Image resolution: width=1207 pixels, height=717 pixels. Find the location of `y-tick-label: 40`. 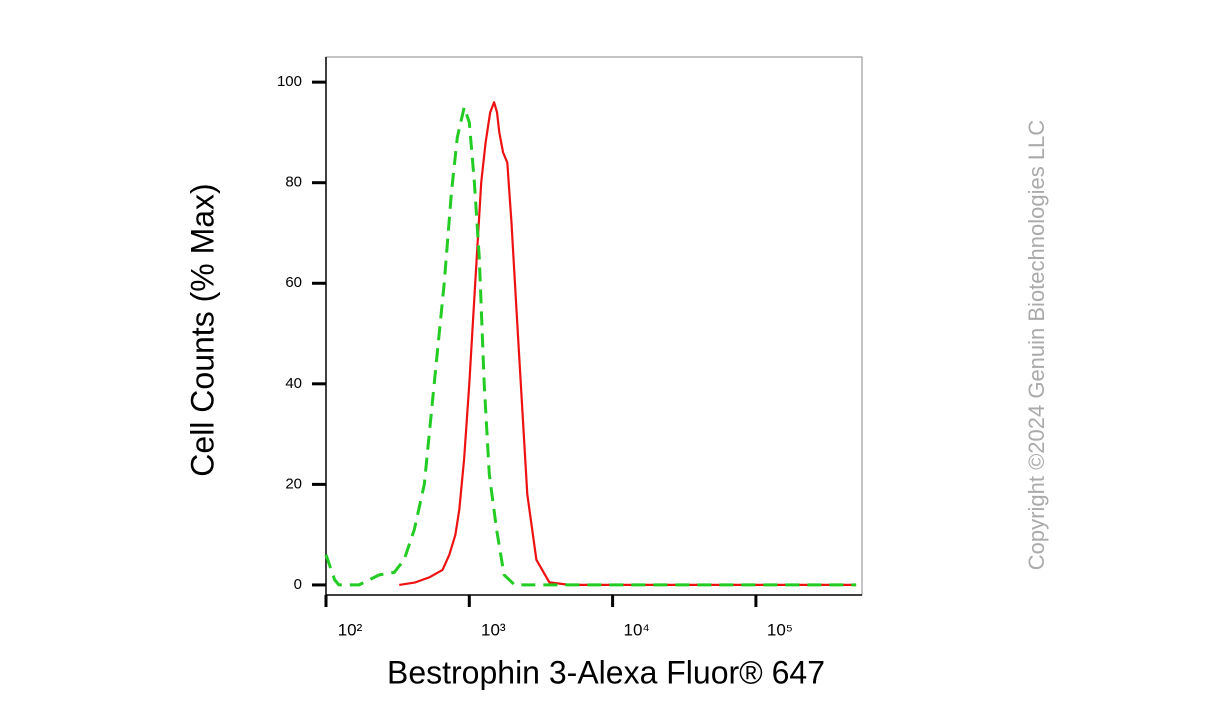

y-tick-label: 40 is located at coordinates (293, 383).